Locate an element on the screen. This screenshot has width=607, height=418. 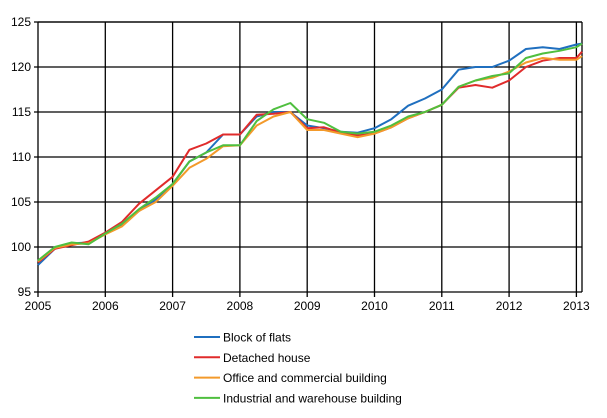
y-tick-label: 95 is located at coordinates (25, 292).